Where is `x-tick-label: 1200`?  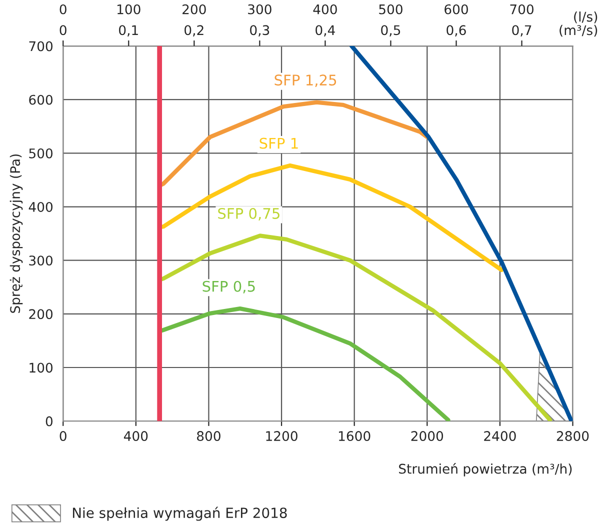
x-tick-label: 1200 is located at coordinates (282, 436).